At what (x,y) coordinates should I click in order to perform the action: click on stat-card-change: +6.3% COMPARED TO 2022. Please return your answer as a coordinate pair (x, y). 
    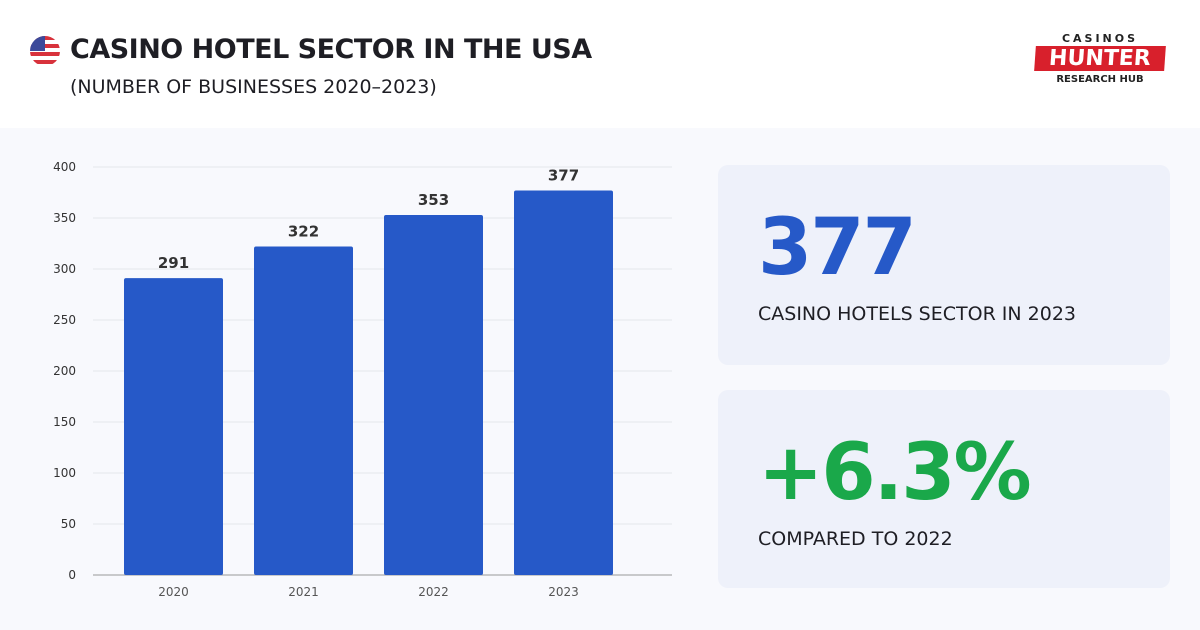
    Looking at the image, I should click on (944, 489).